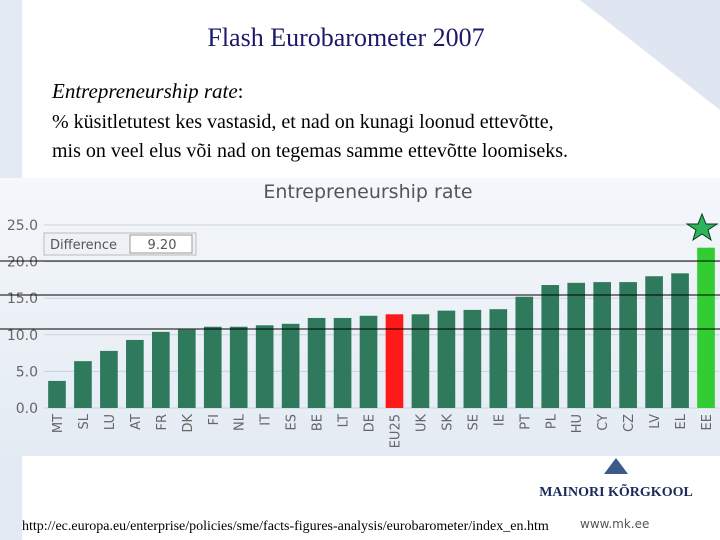  What do you see at coordinates (58, 423) in the screenshot?
I see `x-tick-label: MT` at bounding box center [58, 423].